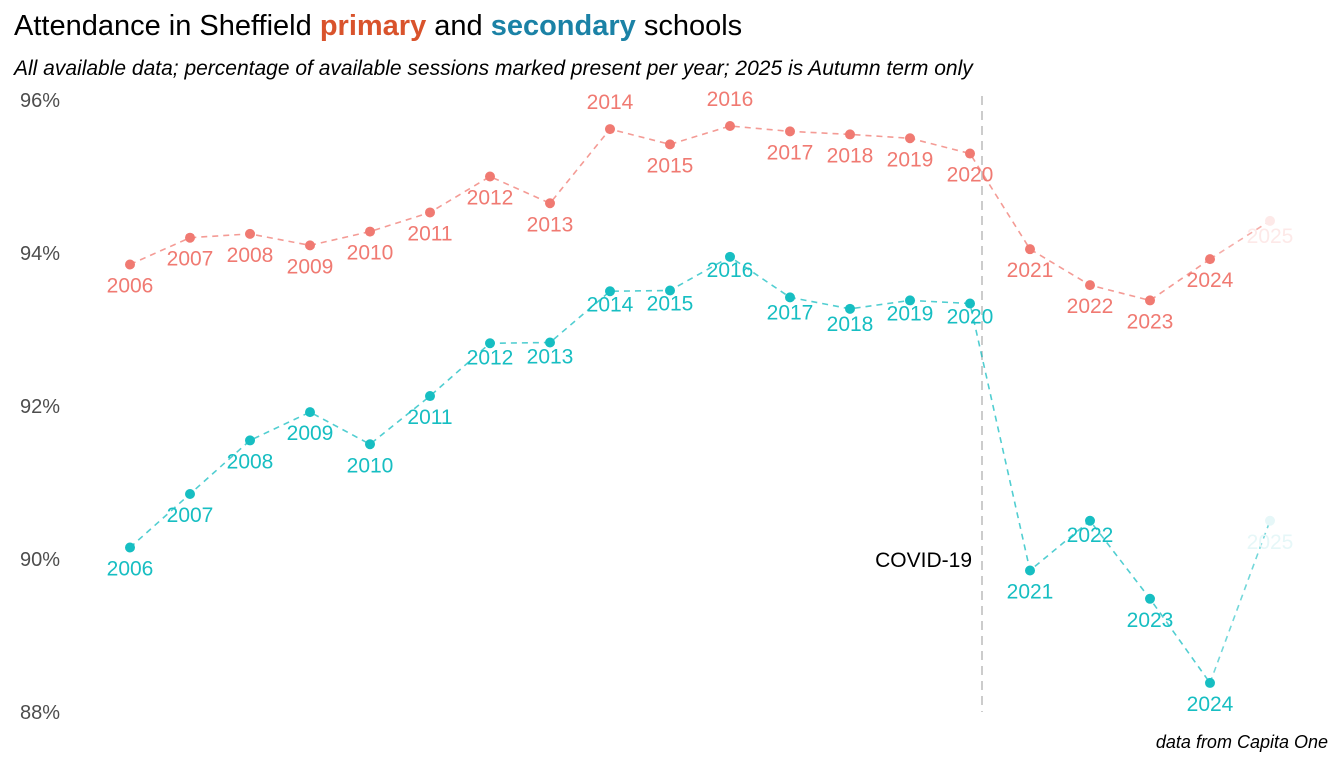  Describe the element at coordinates (910, 138) in the screenshot. I see `primary-point-2019` at that location.